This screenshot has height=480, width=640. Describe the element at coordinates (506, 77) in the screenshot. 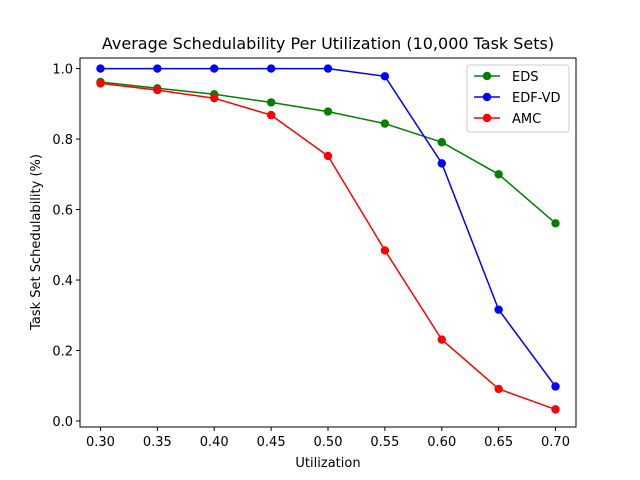

I see `legend-item: EDS` at that location.